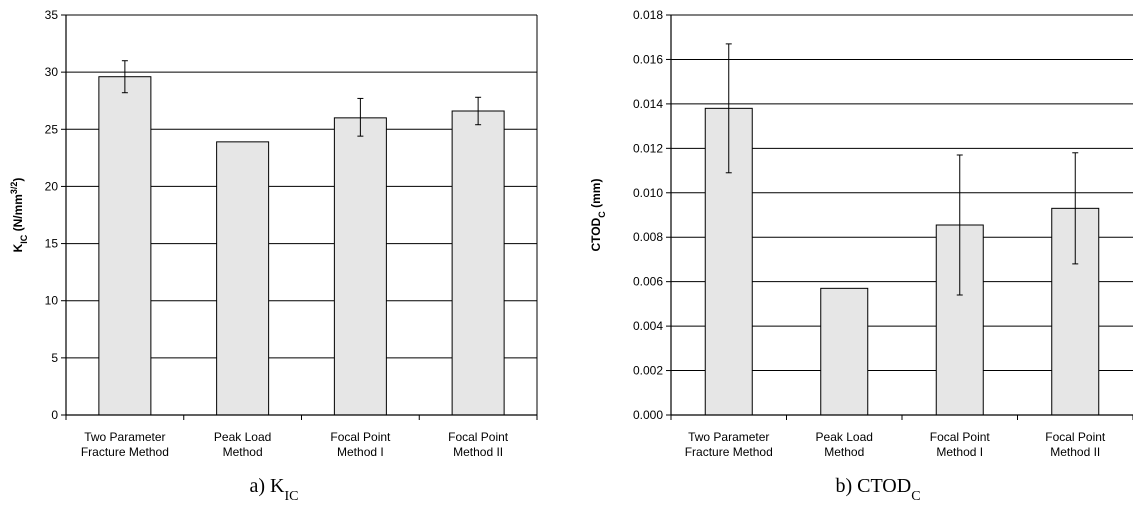 This screenshot has height=516, width=1133. Describe the element at coordinates (54, 415) in the screenshot. I see `y-tick-label: 0` at that location.